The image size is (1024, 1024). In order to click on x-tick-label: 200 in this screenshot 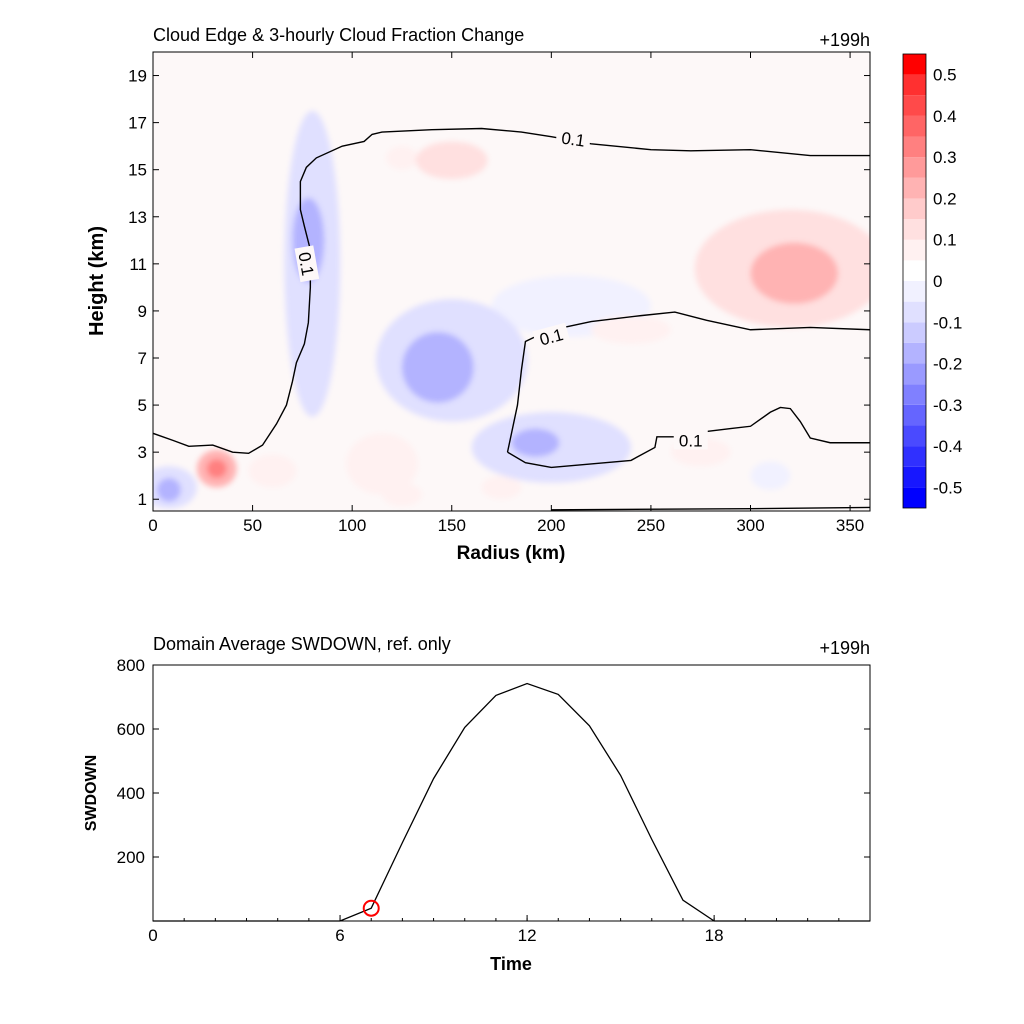, I will do `click(551, 525)`.